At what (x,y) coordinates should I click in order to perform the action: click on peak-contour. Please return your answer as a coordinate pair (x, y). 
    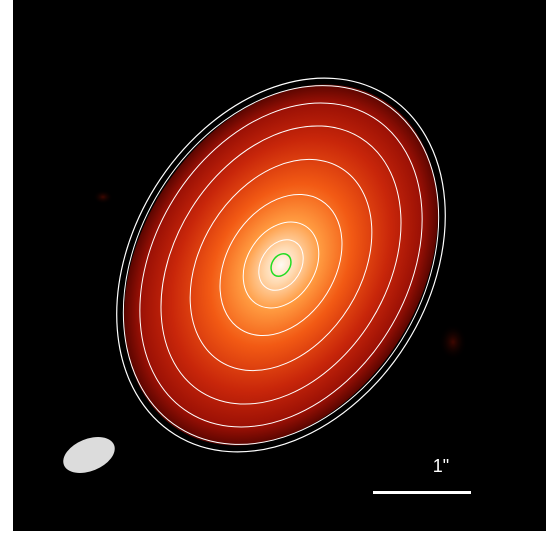
    Looking at the image, I should click on (281, 265).